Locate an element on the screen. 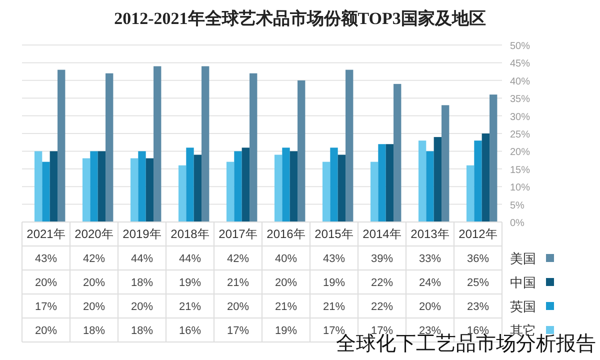 The height and width of the screenshot is (360, 600). x-tick-label: 2013年 is located at coordinates (430, 234).